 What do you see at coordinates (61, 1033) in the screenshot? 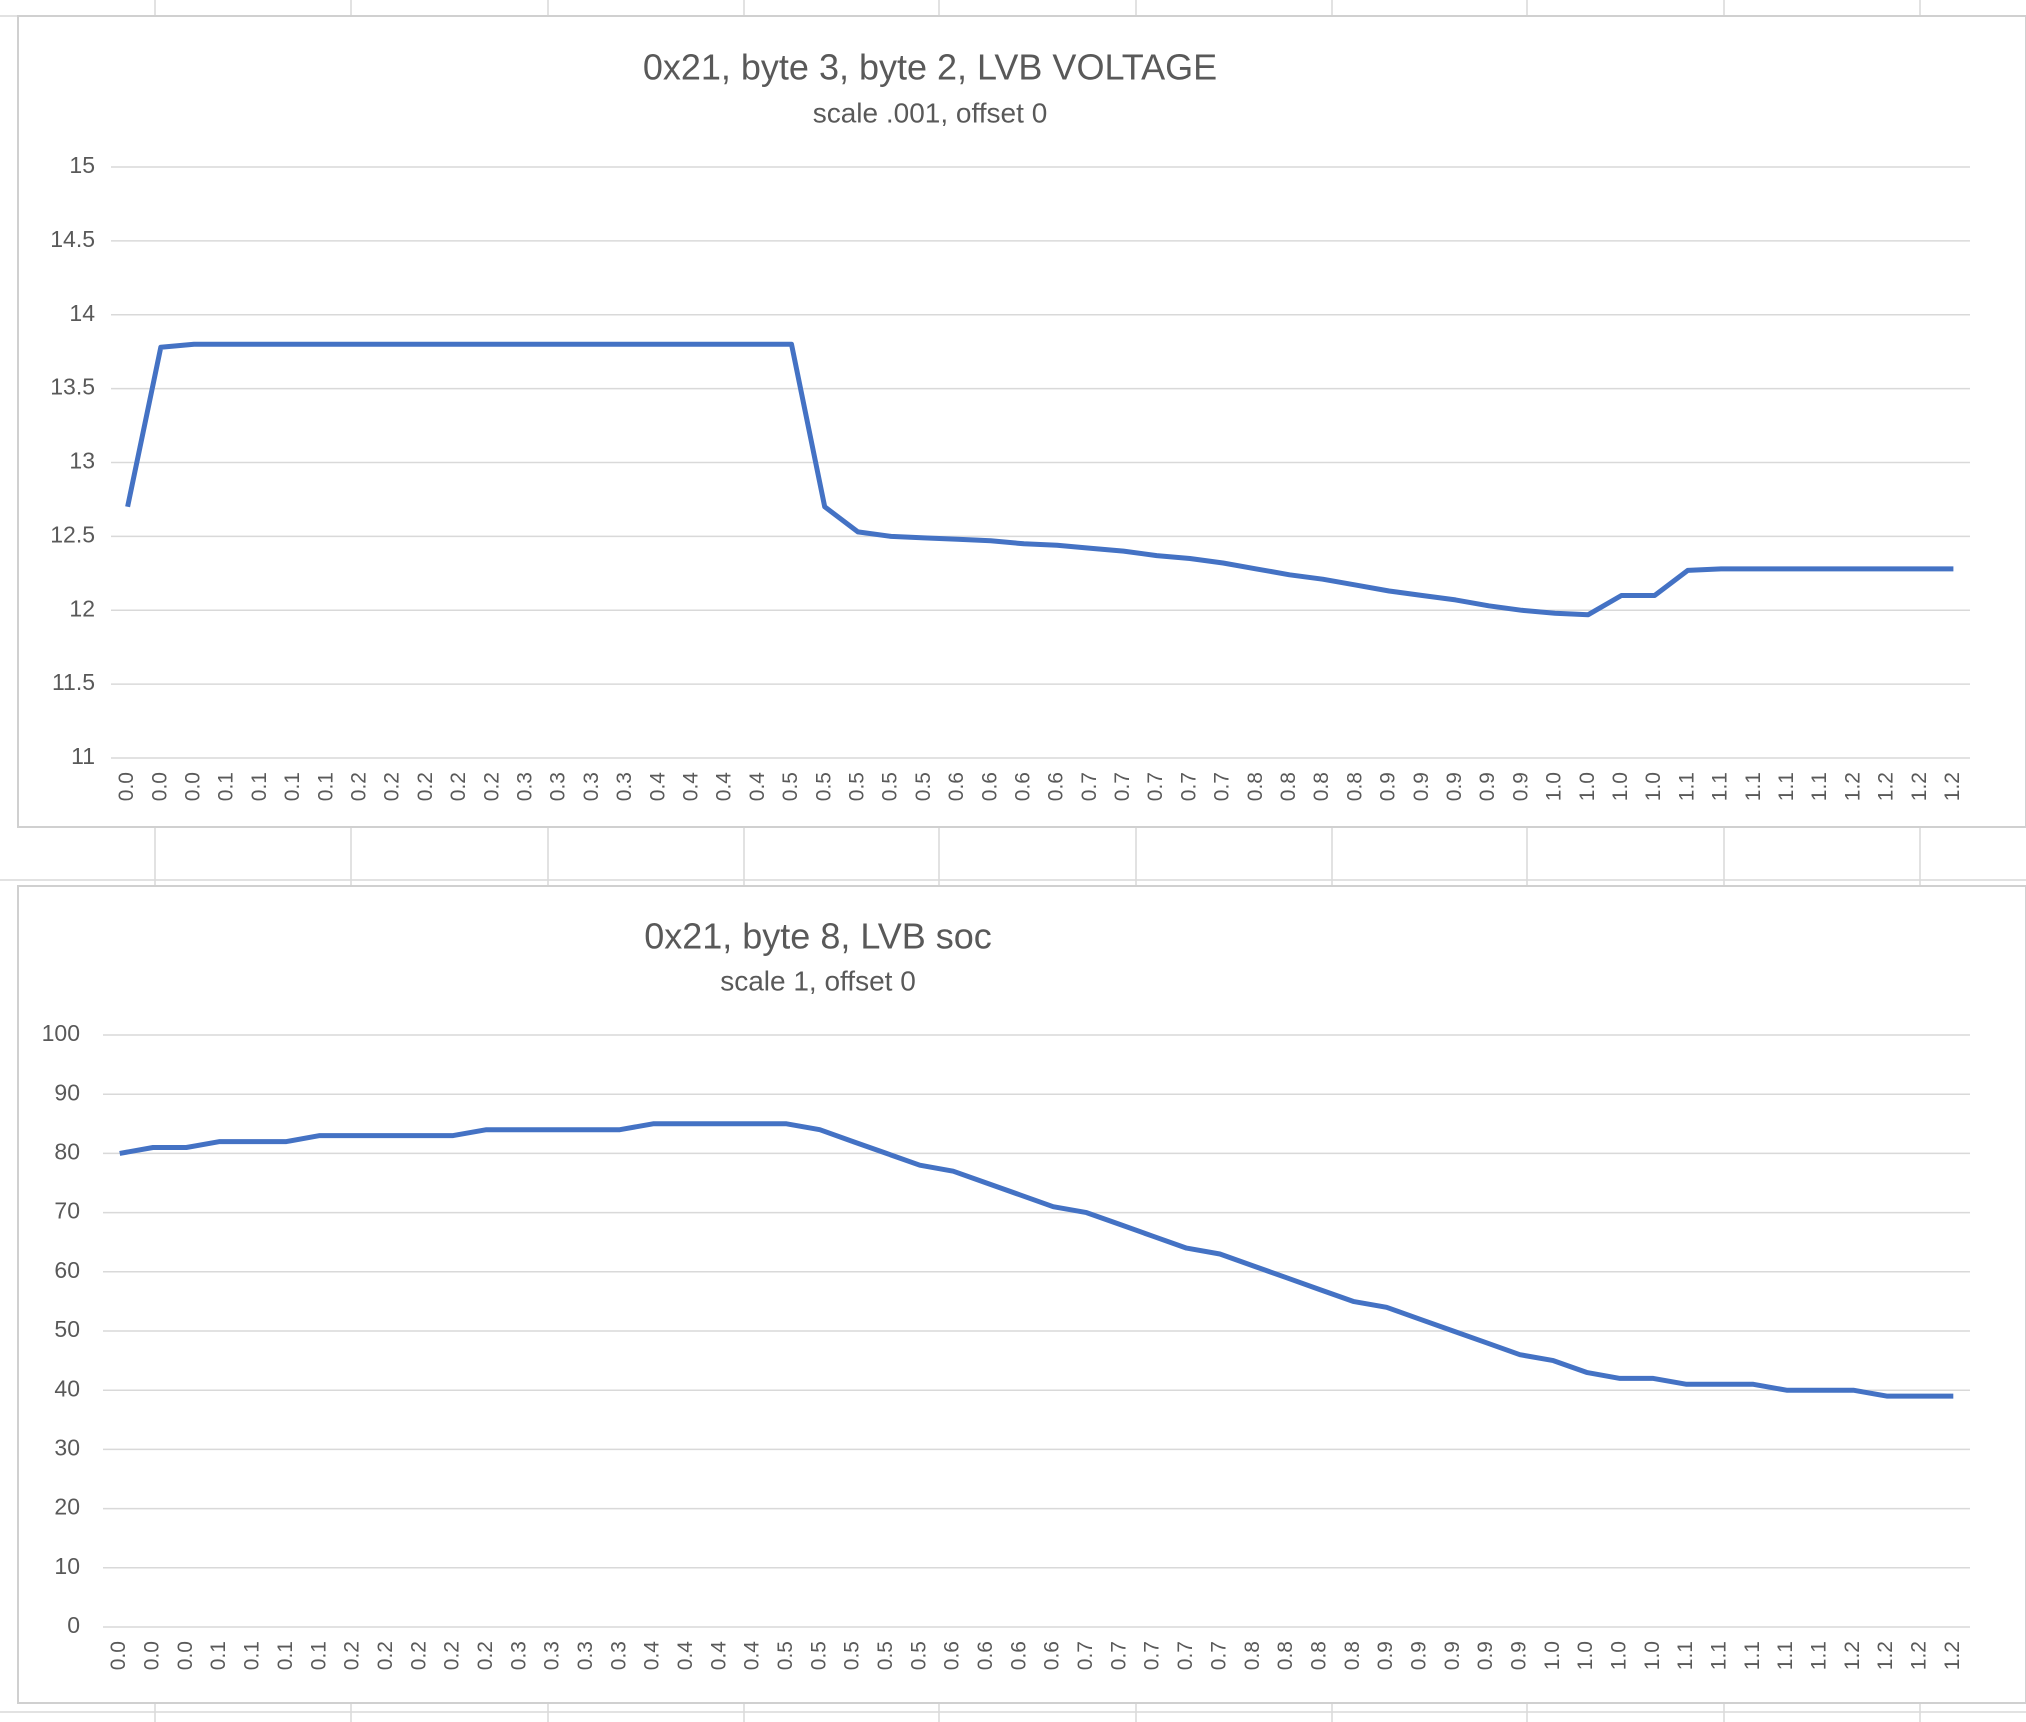
I see `y-tick-label: 100` at bounding box center [61, 1033].